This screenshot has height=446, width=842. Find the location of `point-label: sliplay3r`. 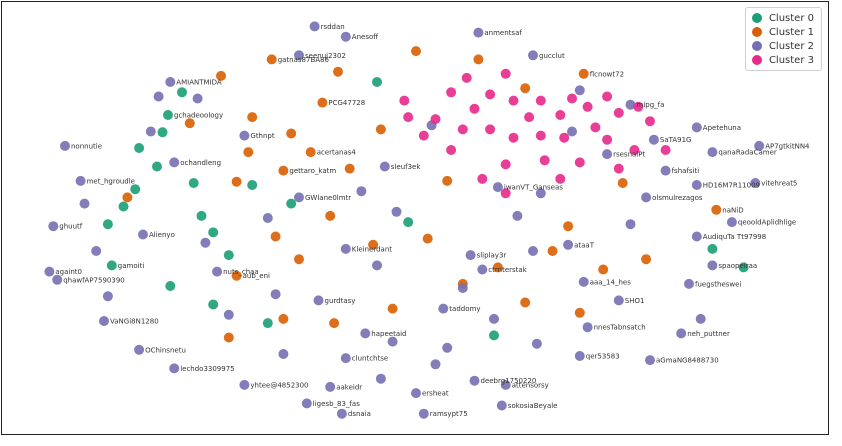

point-label: sliplay3r is located at coordinates (492, 256).